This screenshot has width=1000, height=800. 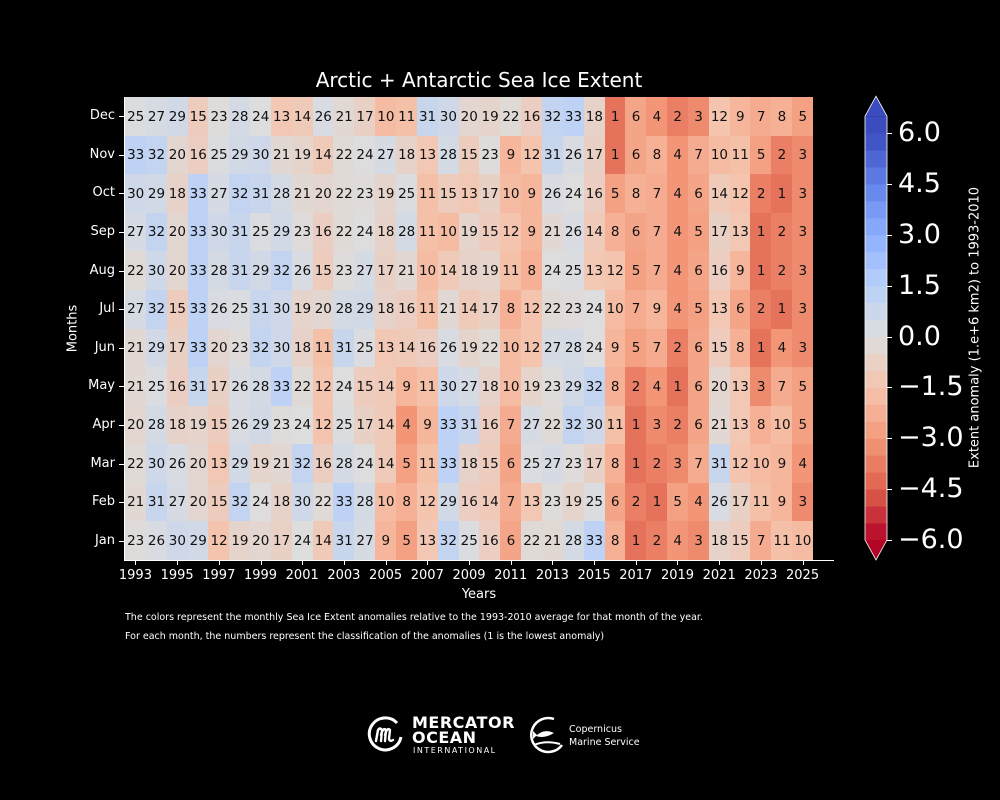 What do you see at coordinates (427, 541) in the screenshot?
I see `cell-jan-2007: 13` at bounding box center [427, 541].